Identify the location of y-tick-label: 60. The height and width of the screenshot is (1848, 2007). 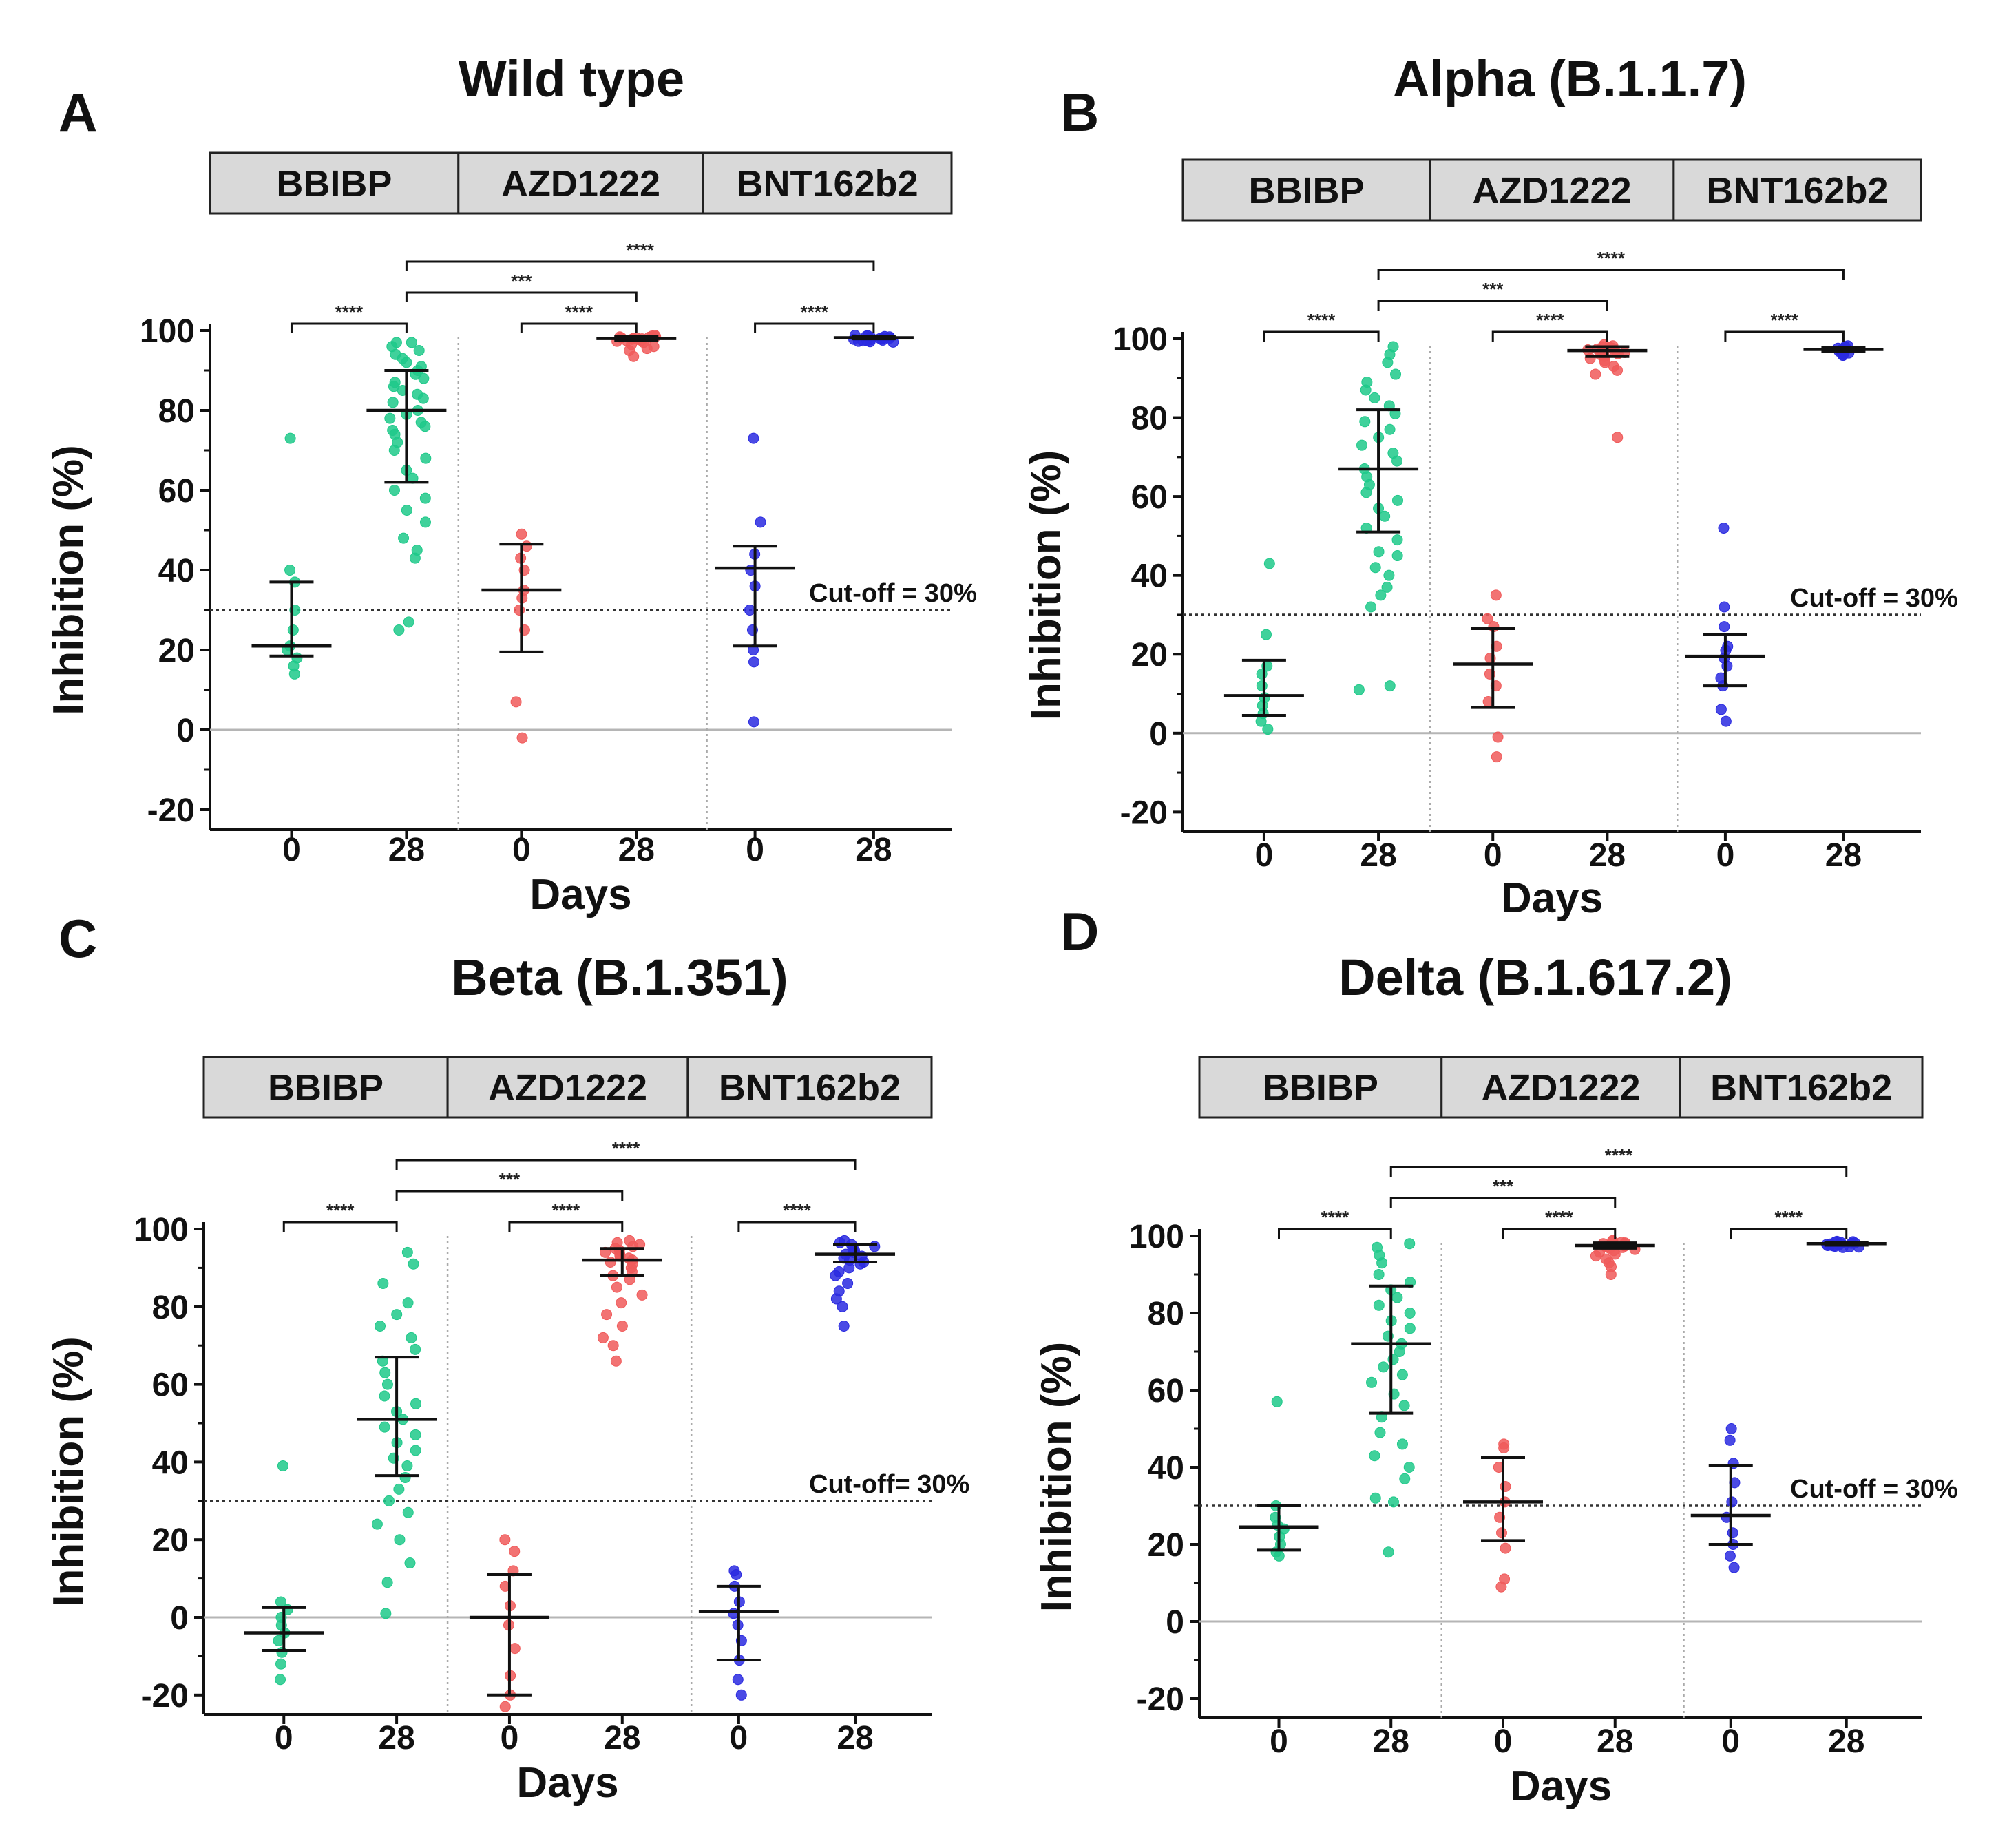
(1166, 1391).